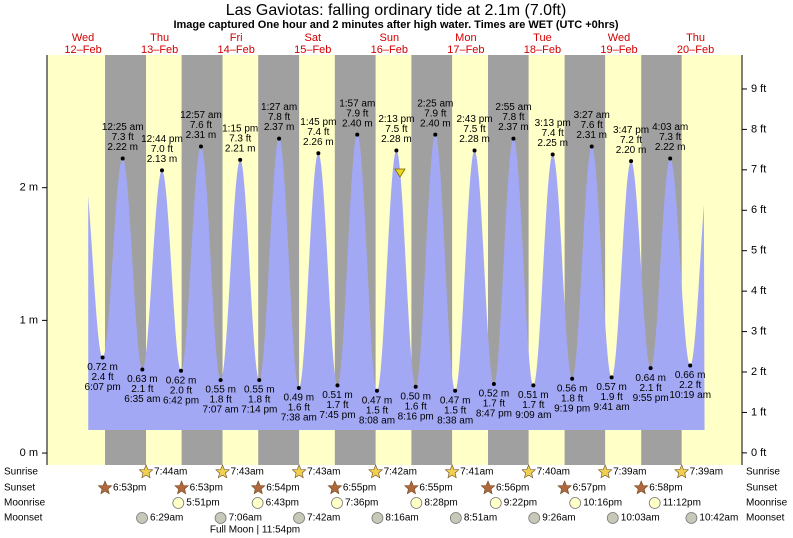  Describe the element at coordinates (480, 518) in the screenshot. I see `moonset-time: 8:51am` at that location.